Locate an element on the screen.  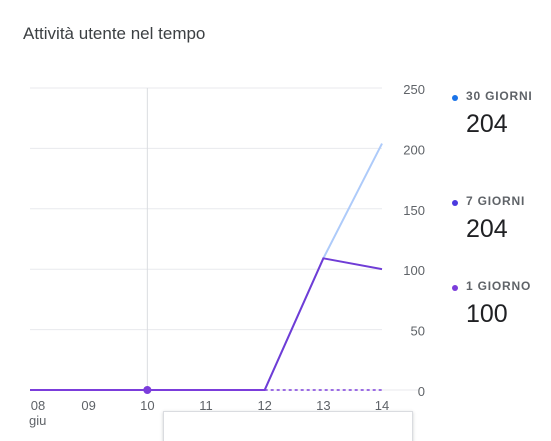
legend-value: 100 is located at coordinates (487, 314).